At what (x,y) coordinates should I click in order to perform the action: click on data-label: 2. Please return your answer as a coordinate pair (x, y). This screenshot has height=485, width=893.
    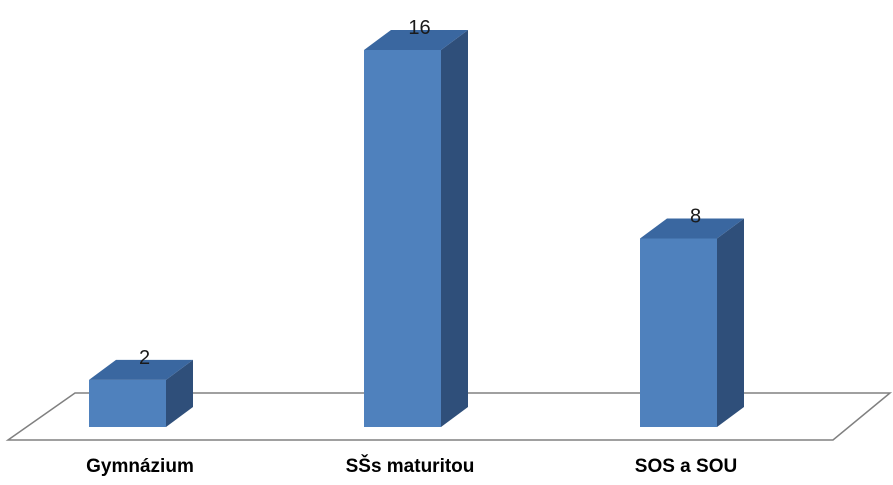
    Looking at the image, I should click on (144, 358).